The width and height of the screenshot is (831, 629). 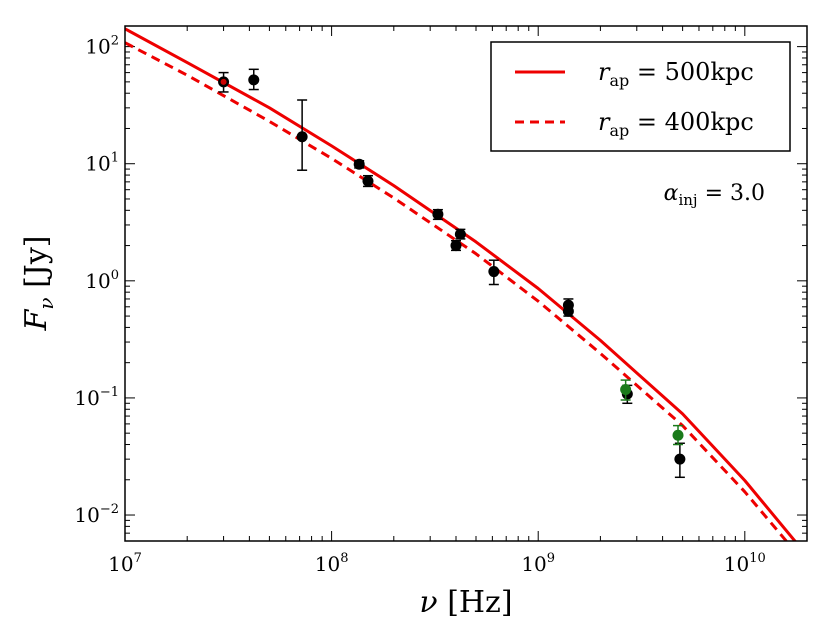 What do you see at coordinates (96, 514) in the screenshot?
I see `y-tick-label: 10⁻²` at bounding box center [96, 514].